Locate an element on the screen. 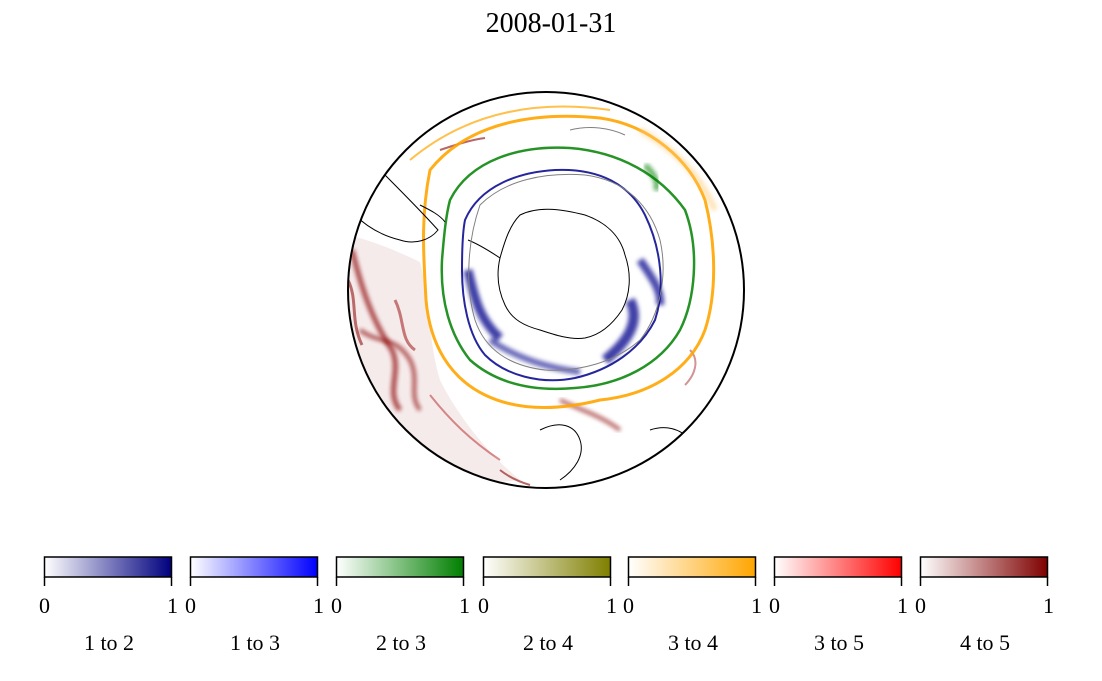  australia-coast is located at coordinates (670, 449).